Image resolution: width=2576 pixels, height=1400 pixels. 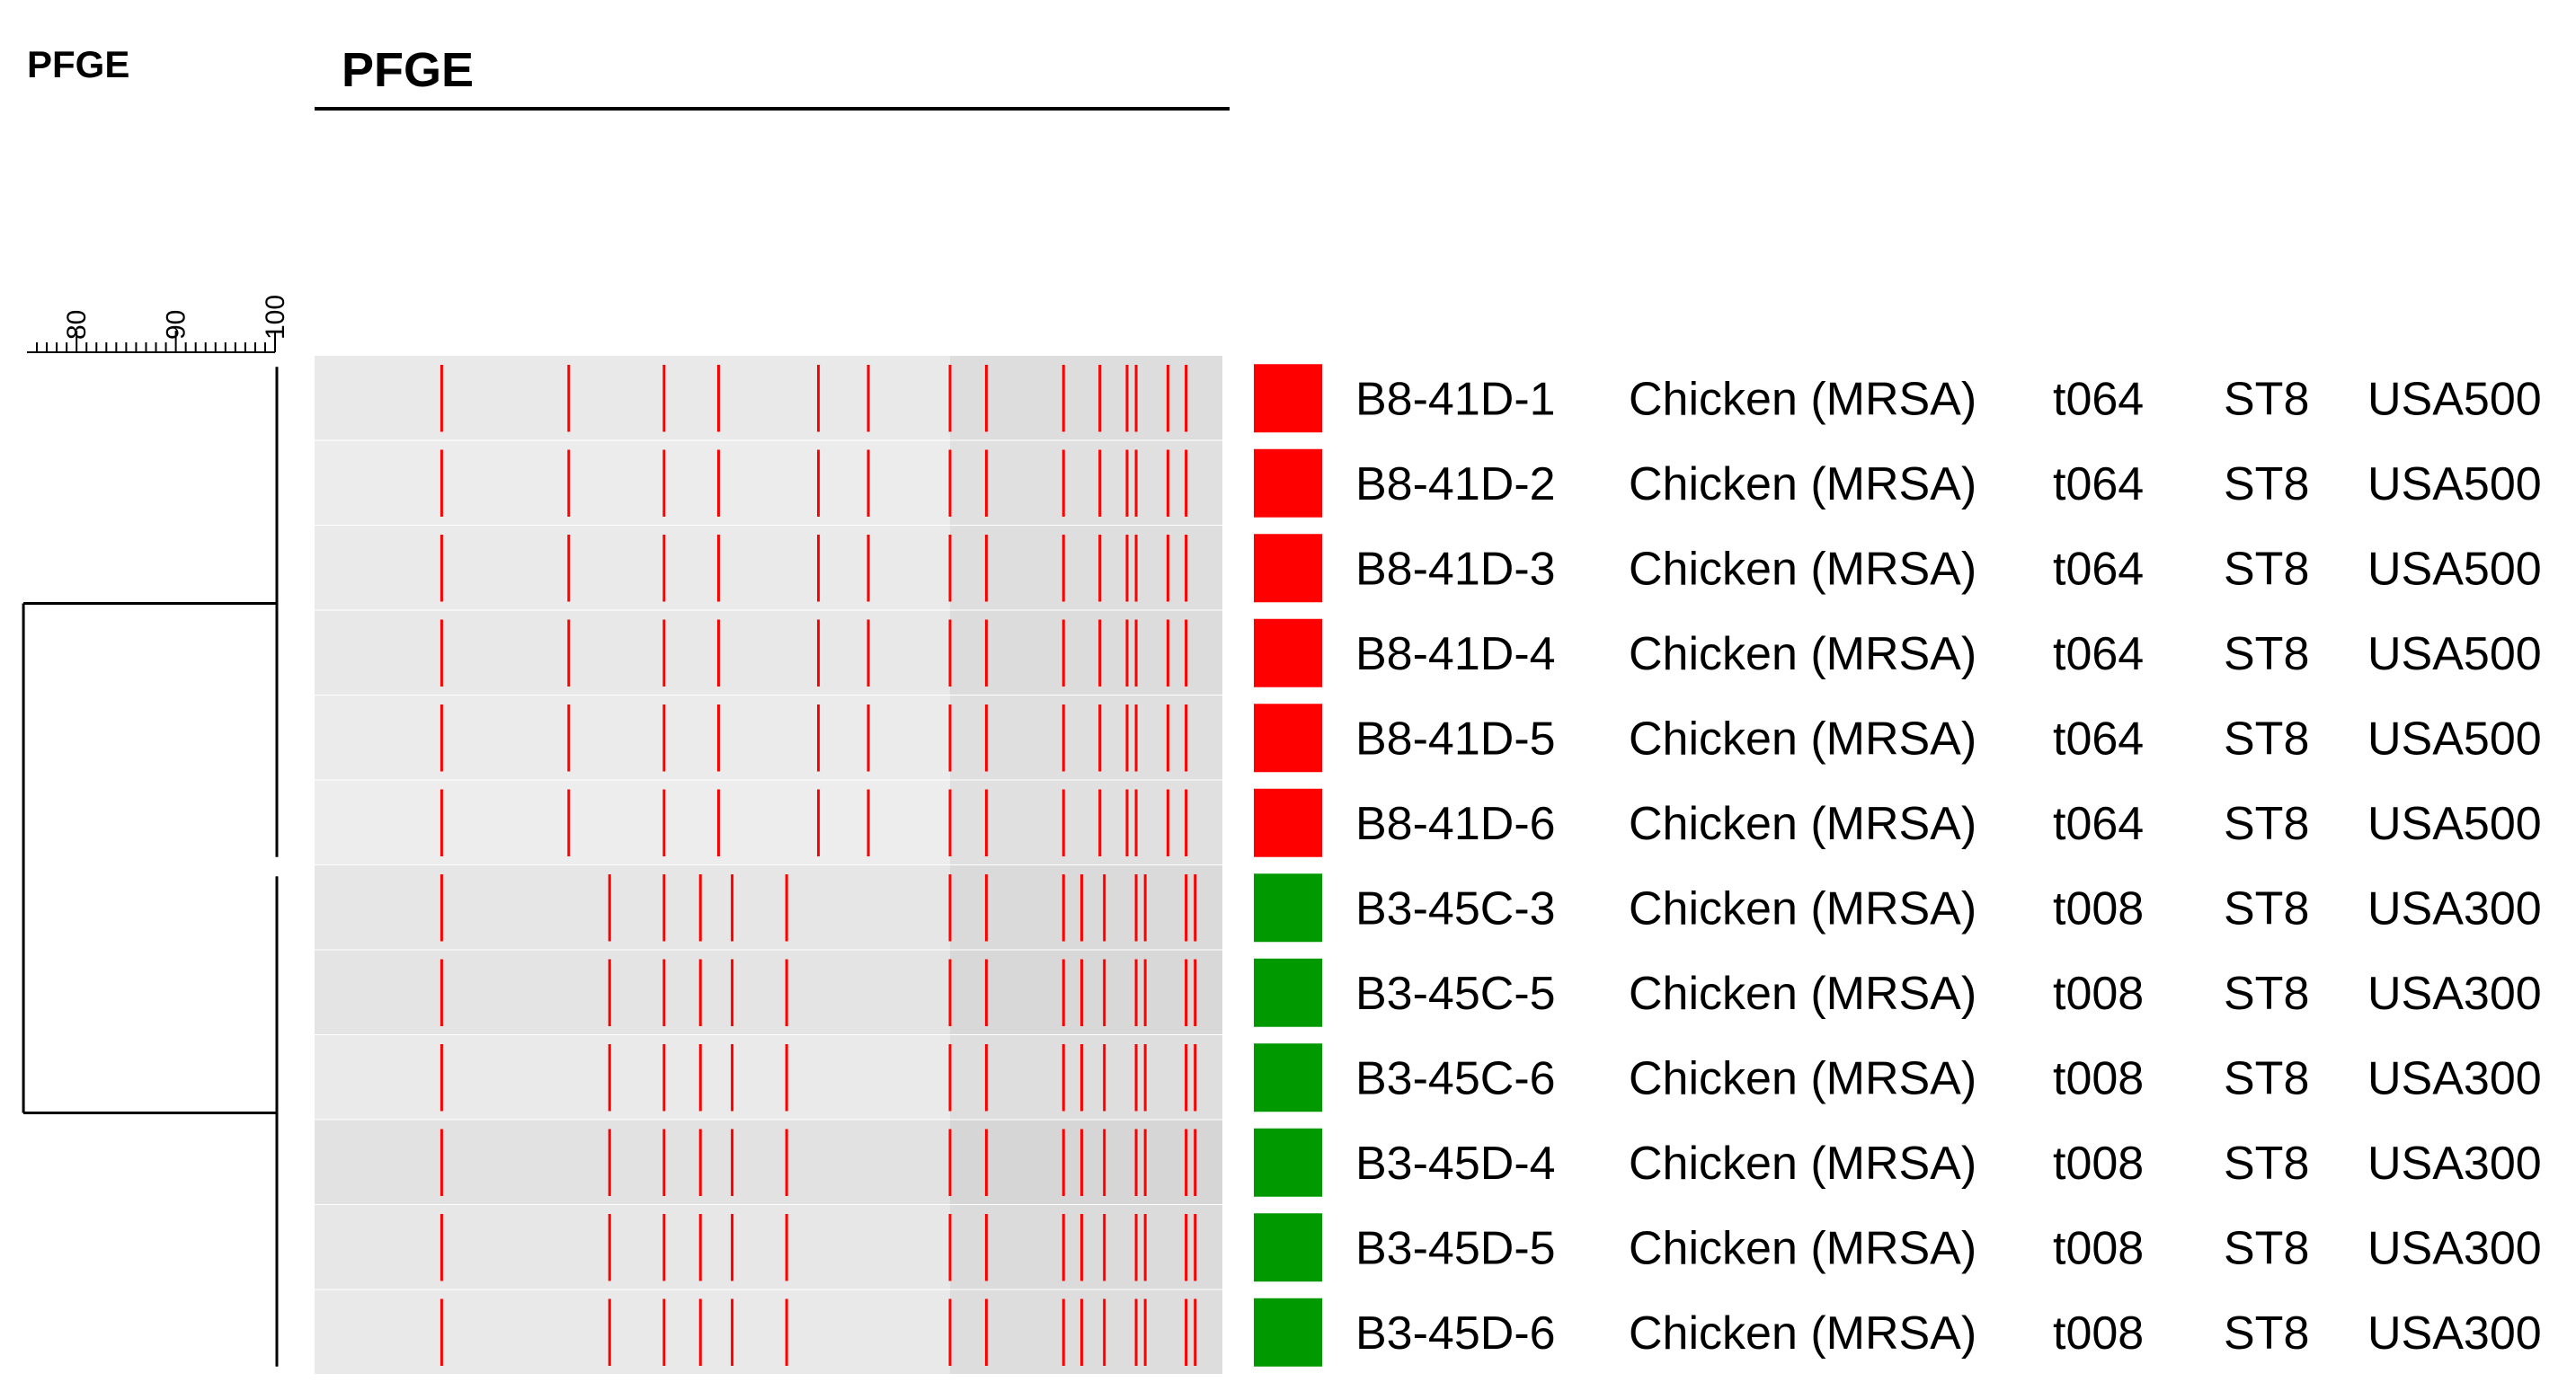 I want to click on isolate-id: B3-45D-6, so click(x=1455, y=1333).